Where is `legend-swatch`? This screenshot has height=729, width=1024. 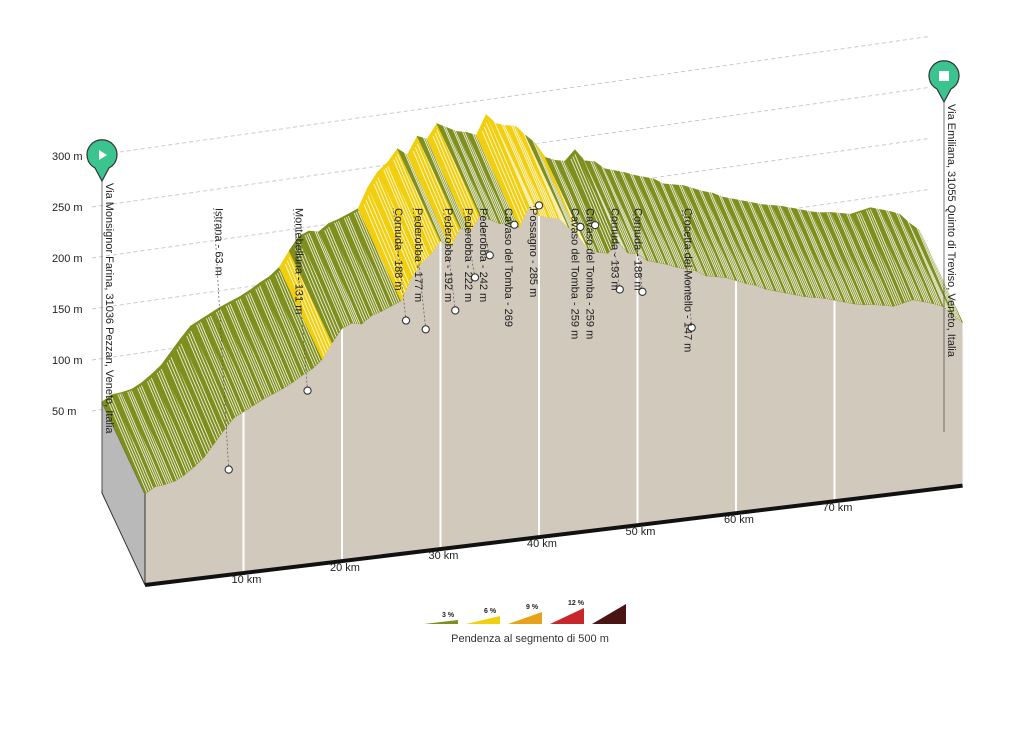
legend-swatch is located at coordinates (483, 620).